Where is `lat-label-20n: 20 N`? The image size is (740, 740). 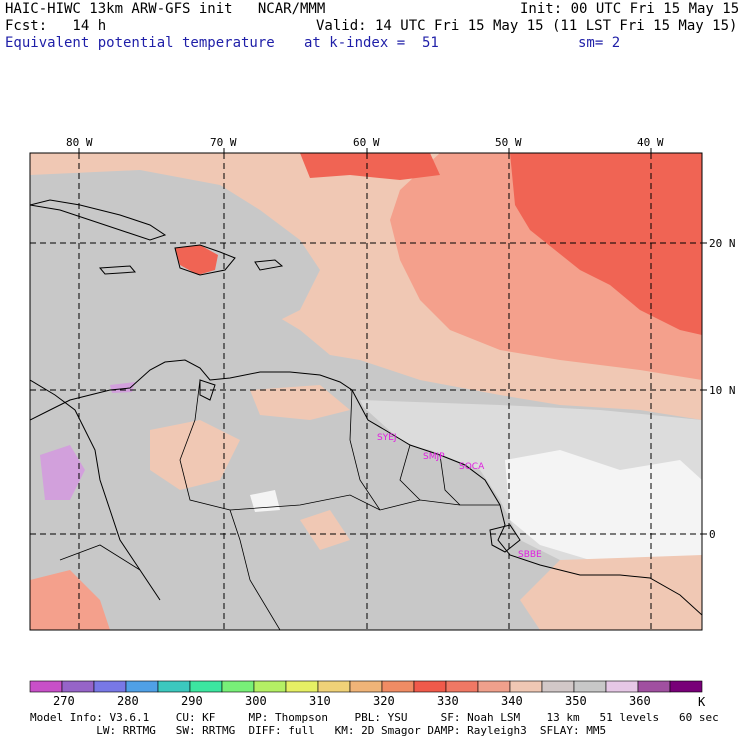 lat-label-20n: 20 N is located at coordinates (722, 243).